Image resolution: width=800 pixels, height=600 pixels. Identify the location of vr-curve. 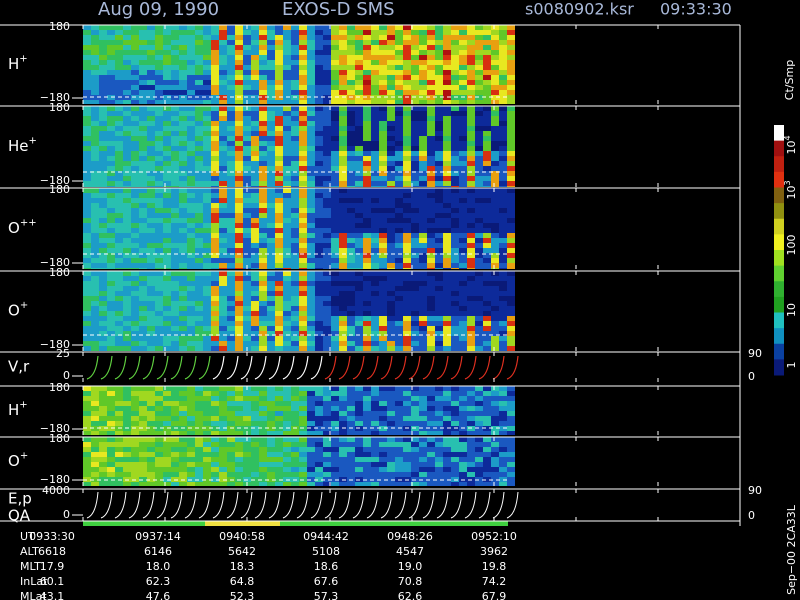
(372, 367).